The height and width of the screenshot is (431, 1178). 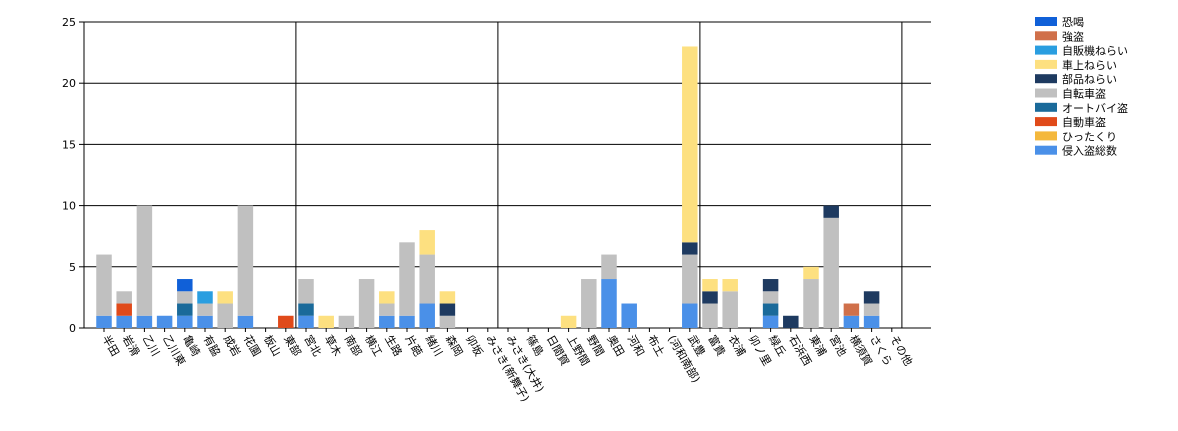 What do you see at coordinates (434, 346) in the screenshot?
I see `x-tick-label: 緒川` at bounding box center [434, 346].